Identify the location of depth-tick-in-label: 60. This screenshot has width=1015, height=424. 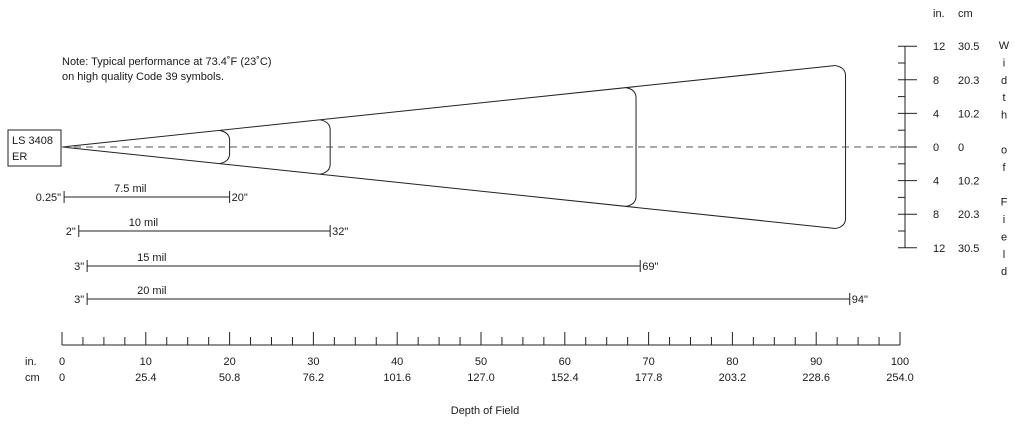
(565, 362).